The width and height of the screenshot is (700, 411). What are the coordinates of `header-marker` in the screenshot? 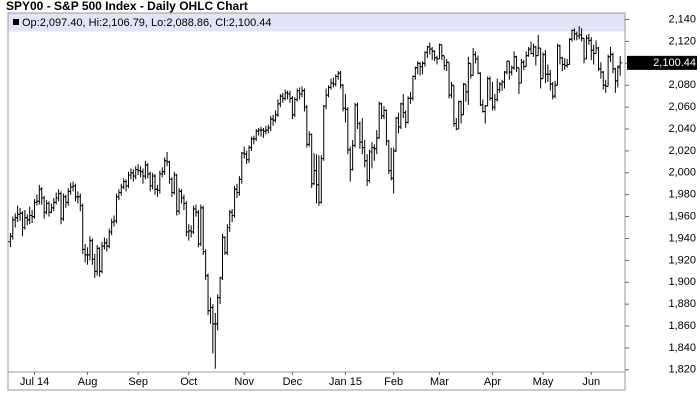 It's located at (16, 22).